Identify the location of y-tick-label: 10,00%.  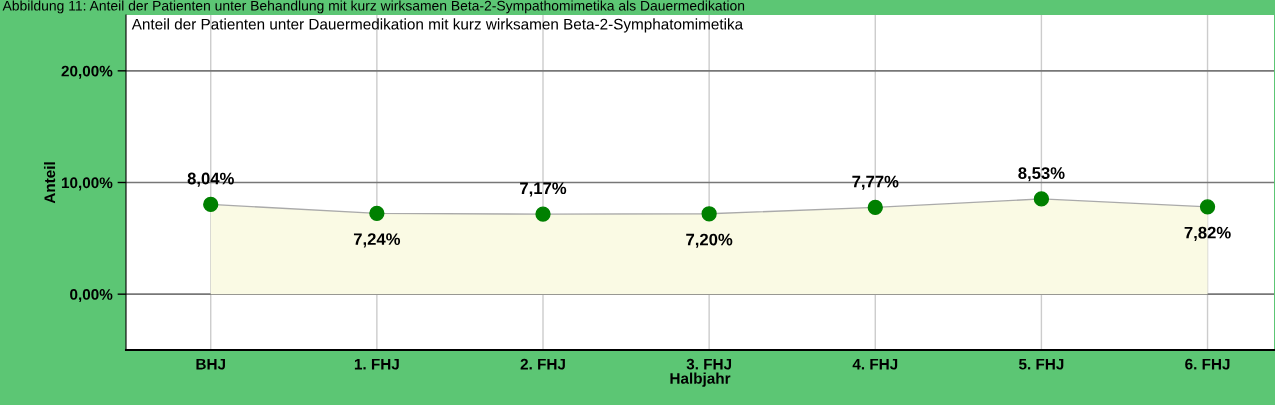
(87, 184).